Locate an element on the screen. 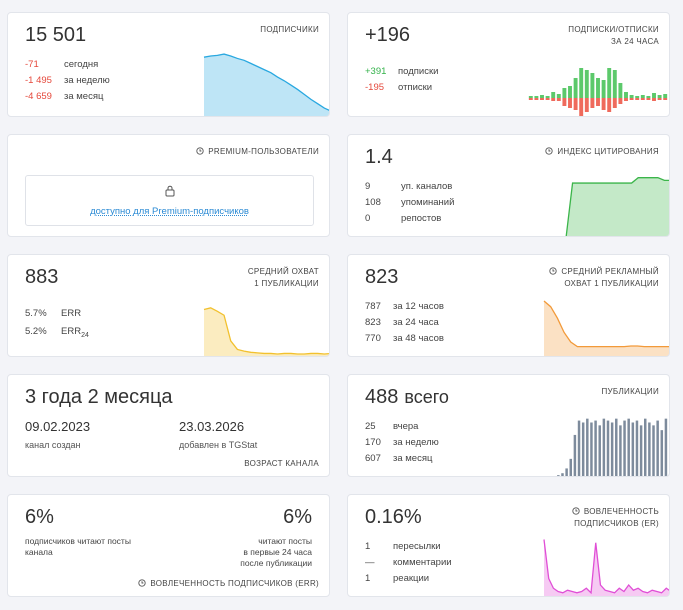 This screenshot has height=610, width=683. stat-number: — is located at coordinates (370, 562).